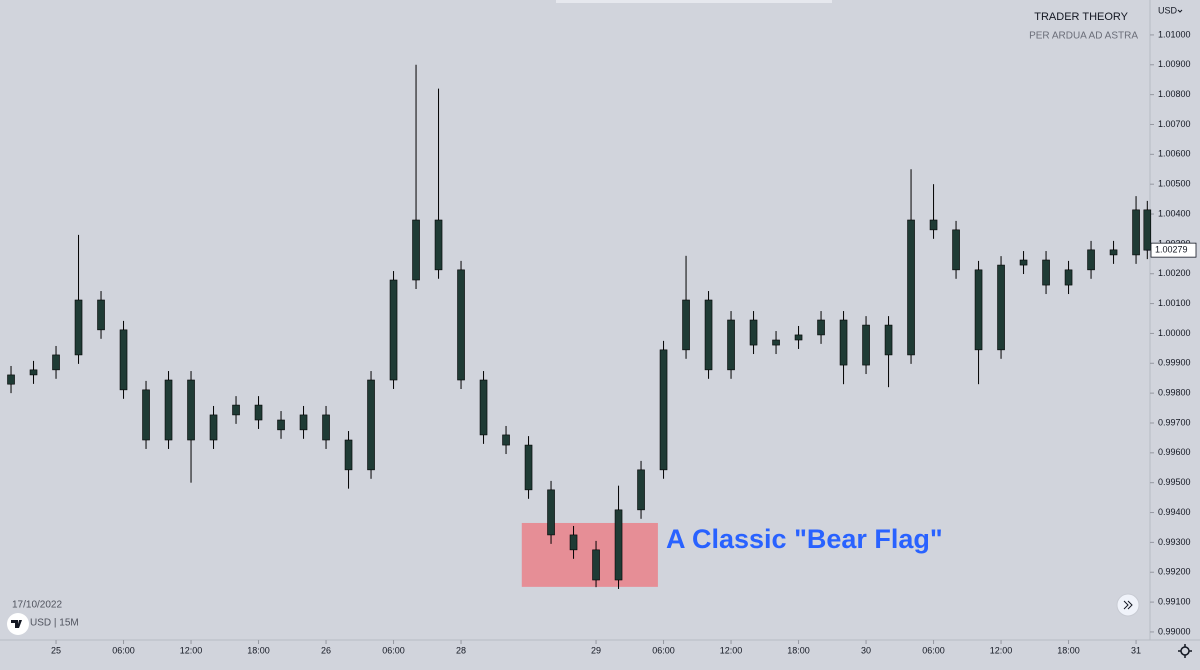  I want to click on y-tick-label: 1.00000, so click(1174, 333).